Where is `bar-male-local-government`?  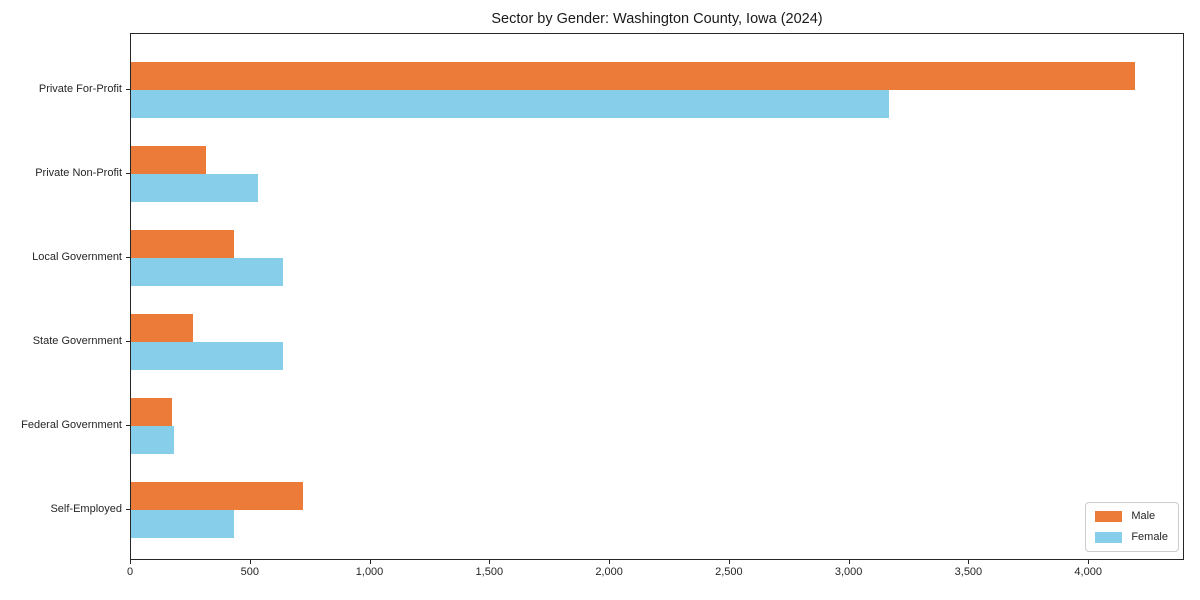
bar-male-local-government is located at coordinates (182, 244).